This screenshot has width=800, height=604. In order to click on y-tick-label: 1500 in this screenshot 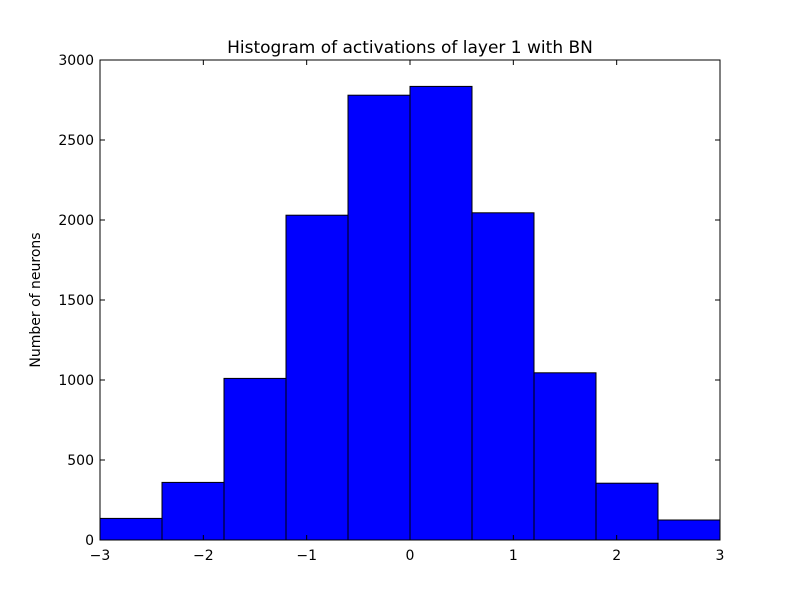, I will do `click(76, 301)`.